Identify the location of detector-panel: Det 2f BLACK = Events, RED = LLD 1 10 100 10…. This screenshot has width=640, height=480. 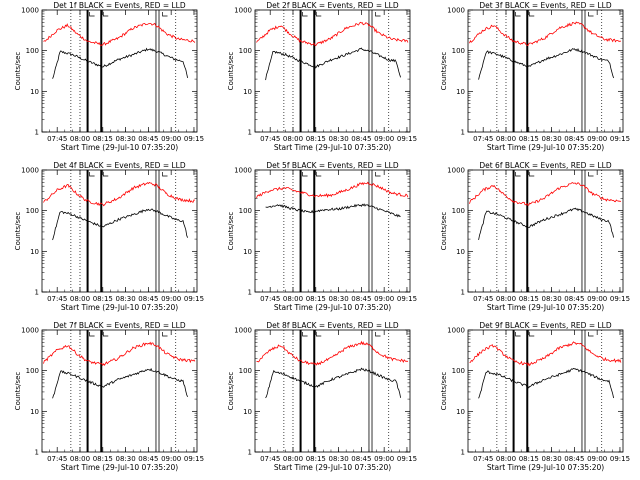
(322, 76).